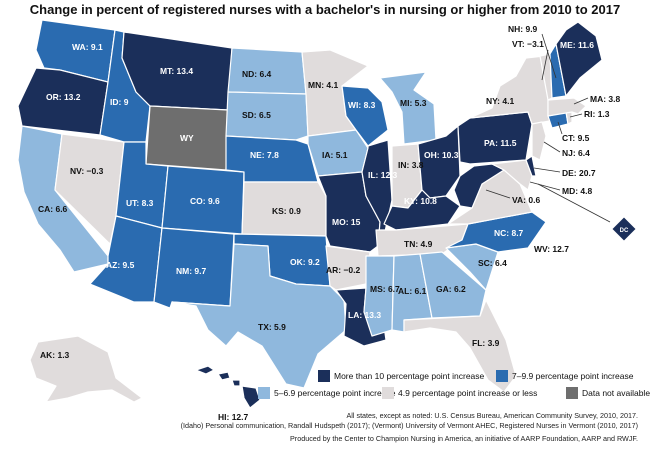 The height and width of the screenshot is (450, 650). I want to click on label-WY: WY, so click(187, 138).